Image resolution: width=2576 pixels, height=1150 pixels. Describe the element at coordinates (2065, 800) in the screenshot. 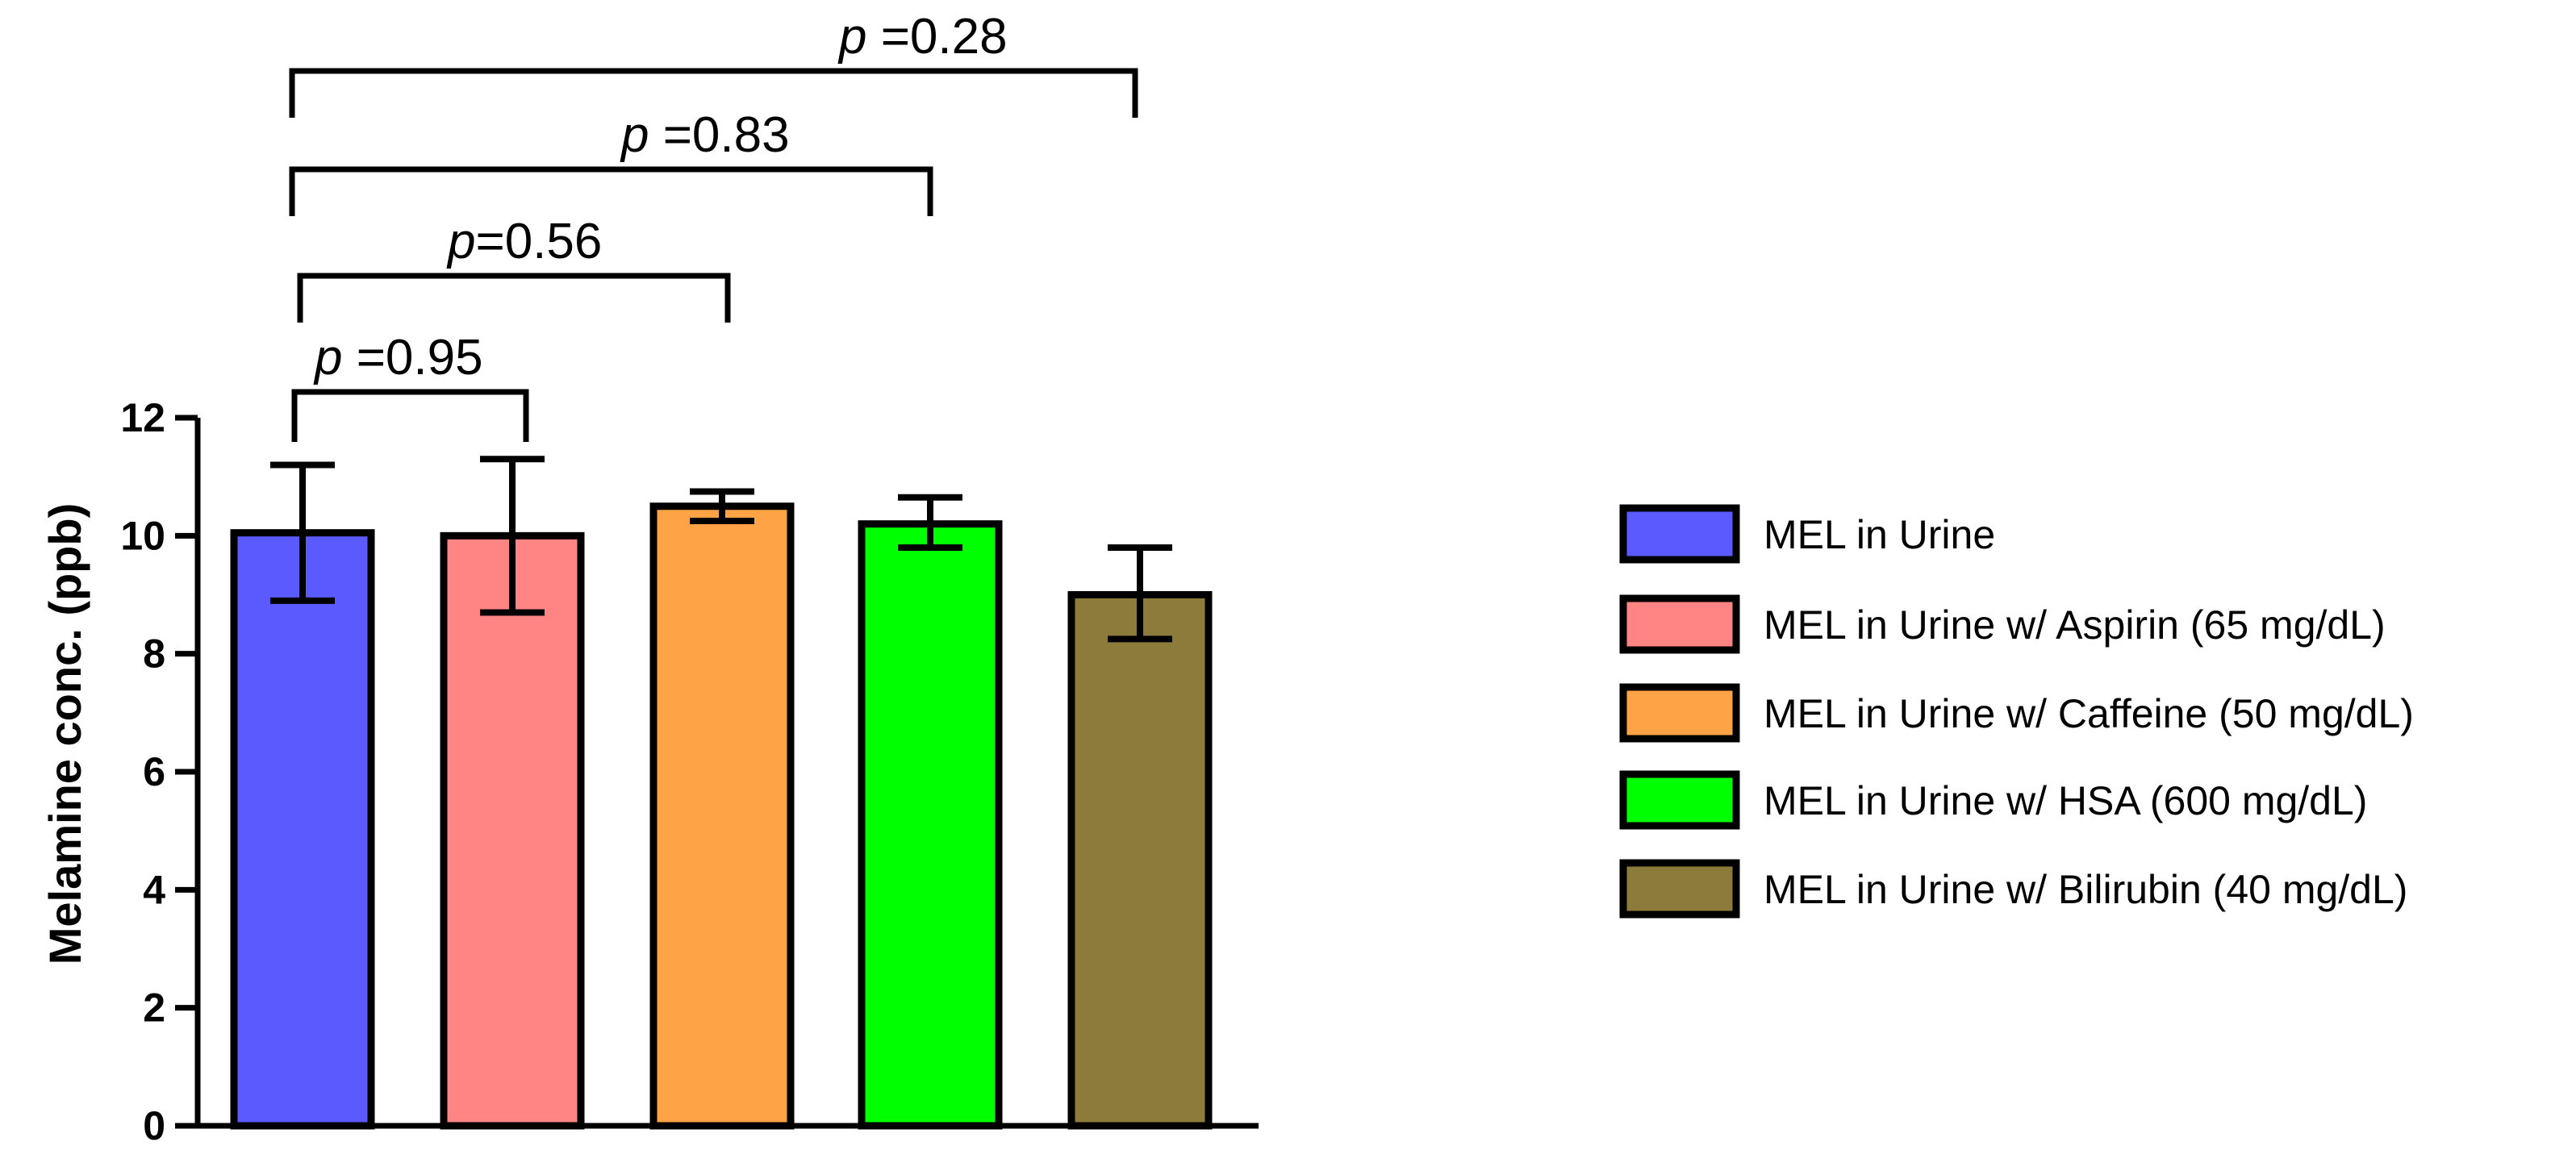

I see `legend-label: MEL in Urine w/ HSA (600 mg/dL)` at that location.